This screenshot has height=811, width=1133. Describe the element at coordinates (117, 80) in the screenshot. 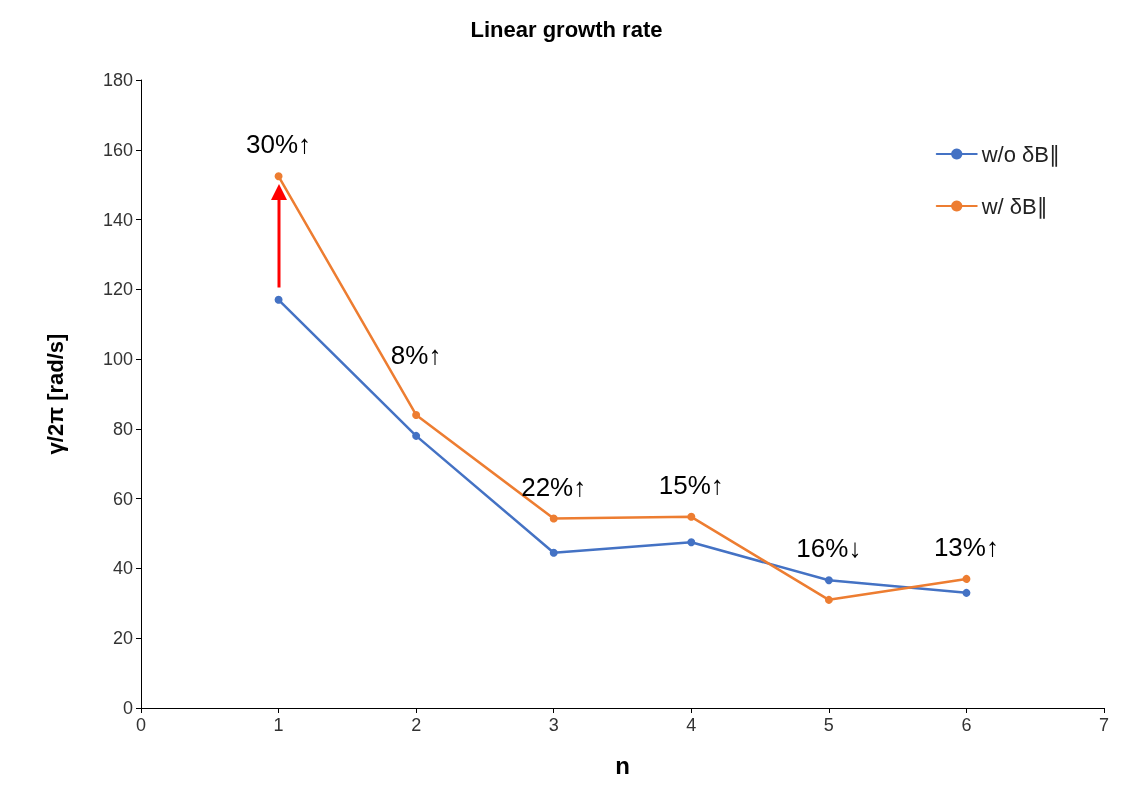

I see `y-tick-label: 180` at that location.